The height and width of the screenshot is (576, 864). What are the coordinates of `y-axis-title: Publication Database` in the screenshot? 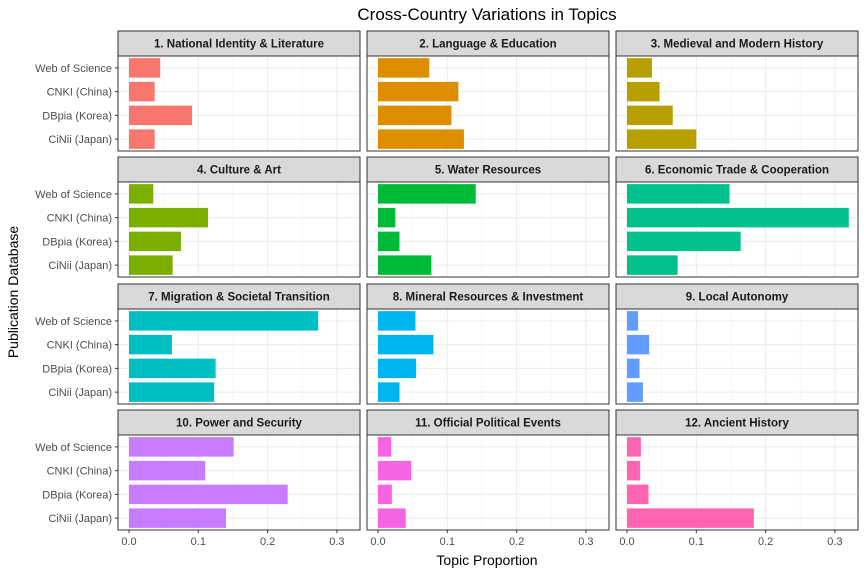 It's located at (13, 292).